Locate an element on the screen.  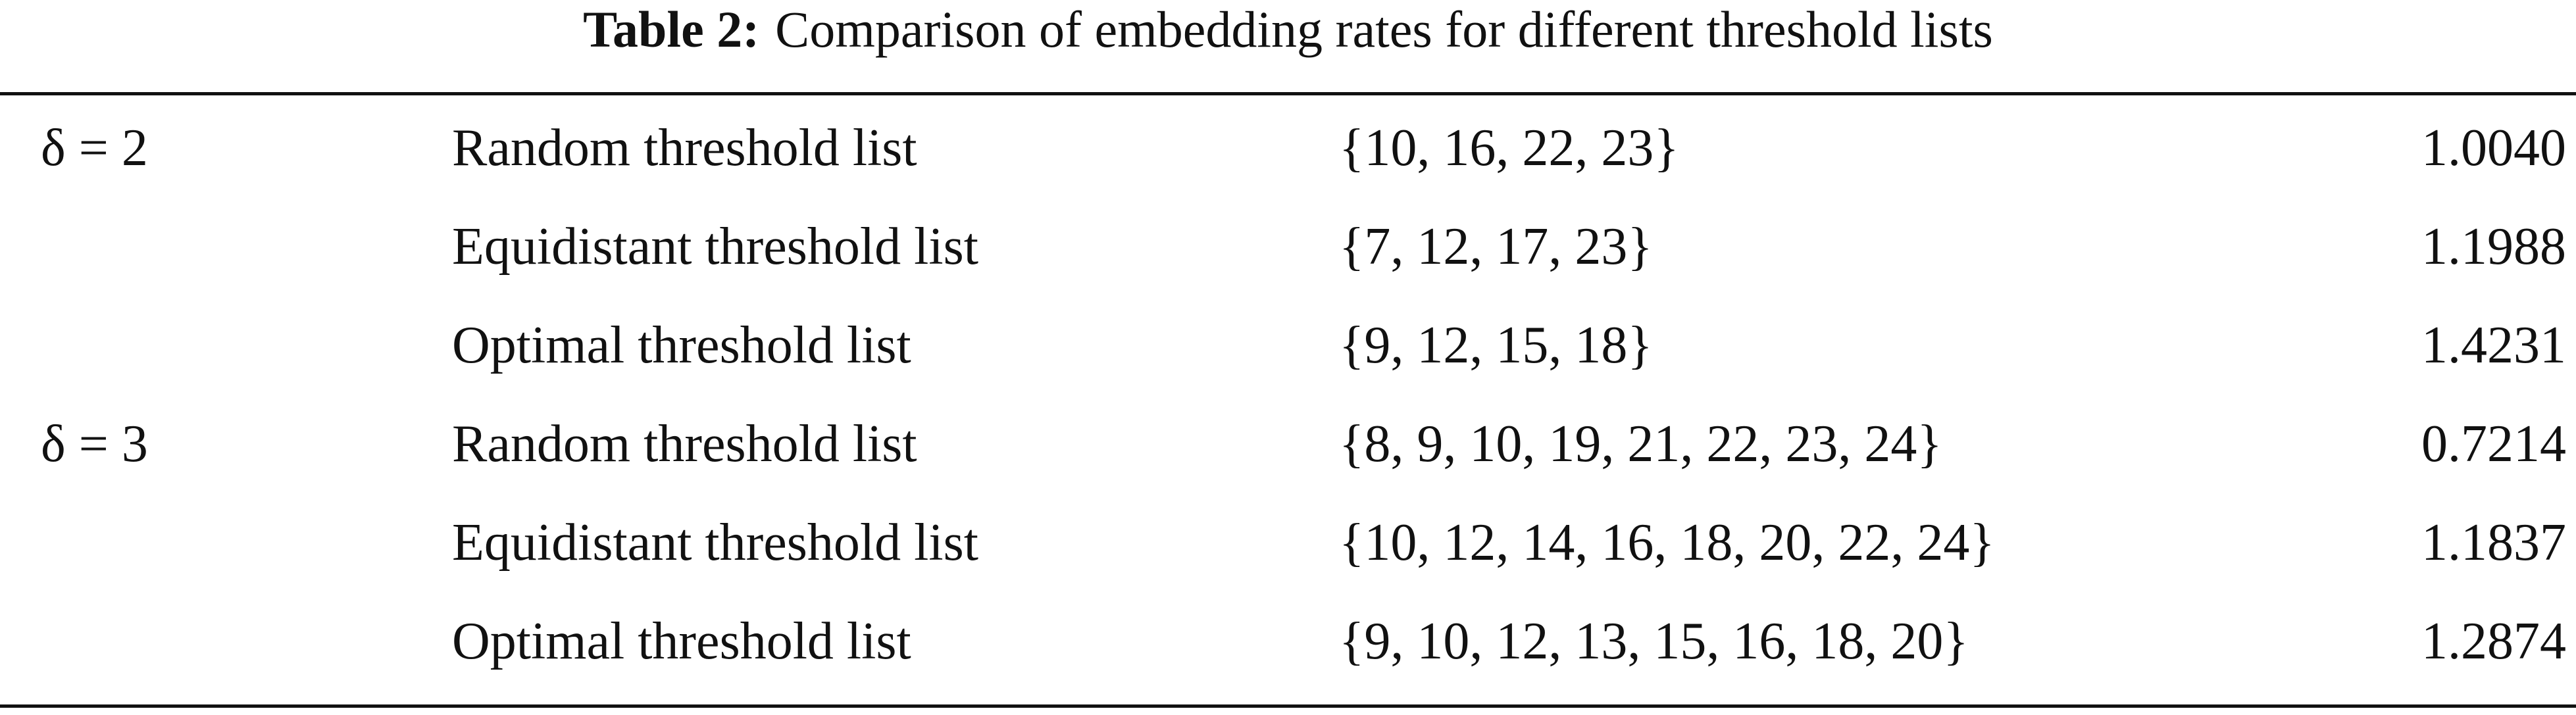
embedding-rate-cell: 1.1988 is located at coordinates (2493, 247).